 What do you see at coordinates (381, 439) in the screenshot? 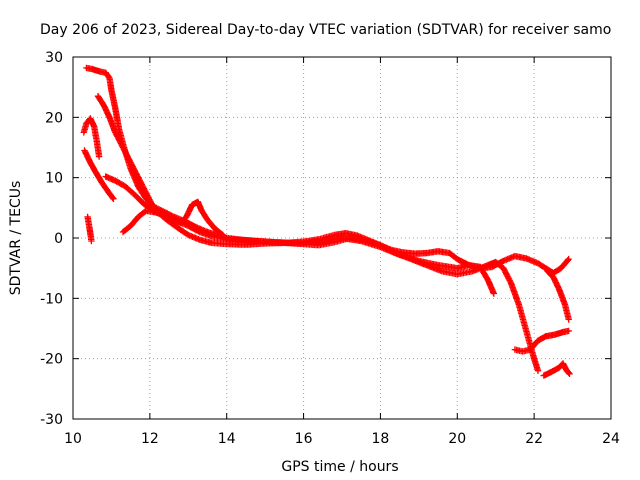
I see `x-tick-label: 18` at bounding box center [381, 439].